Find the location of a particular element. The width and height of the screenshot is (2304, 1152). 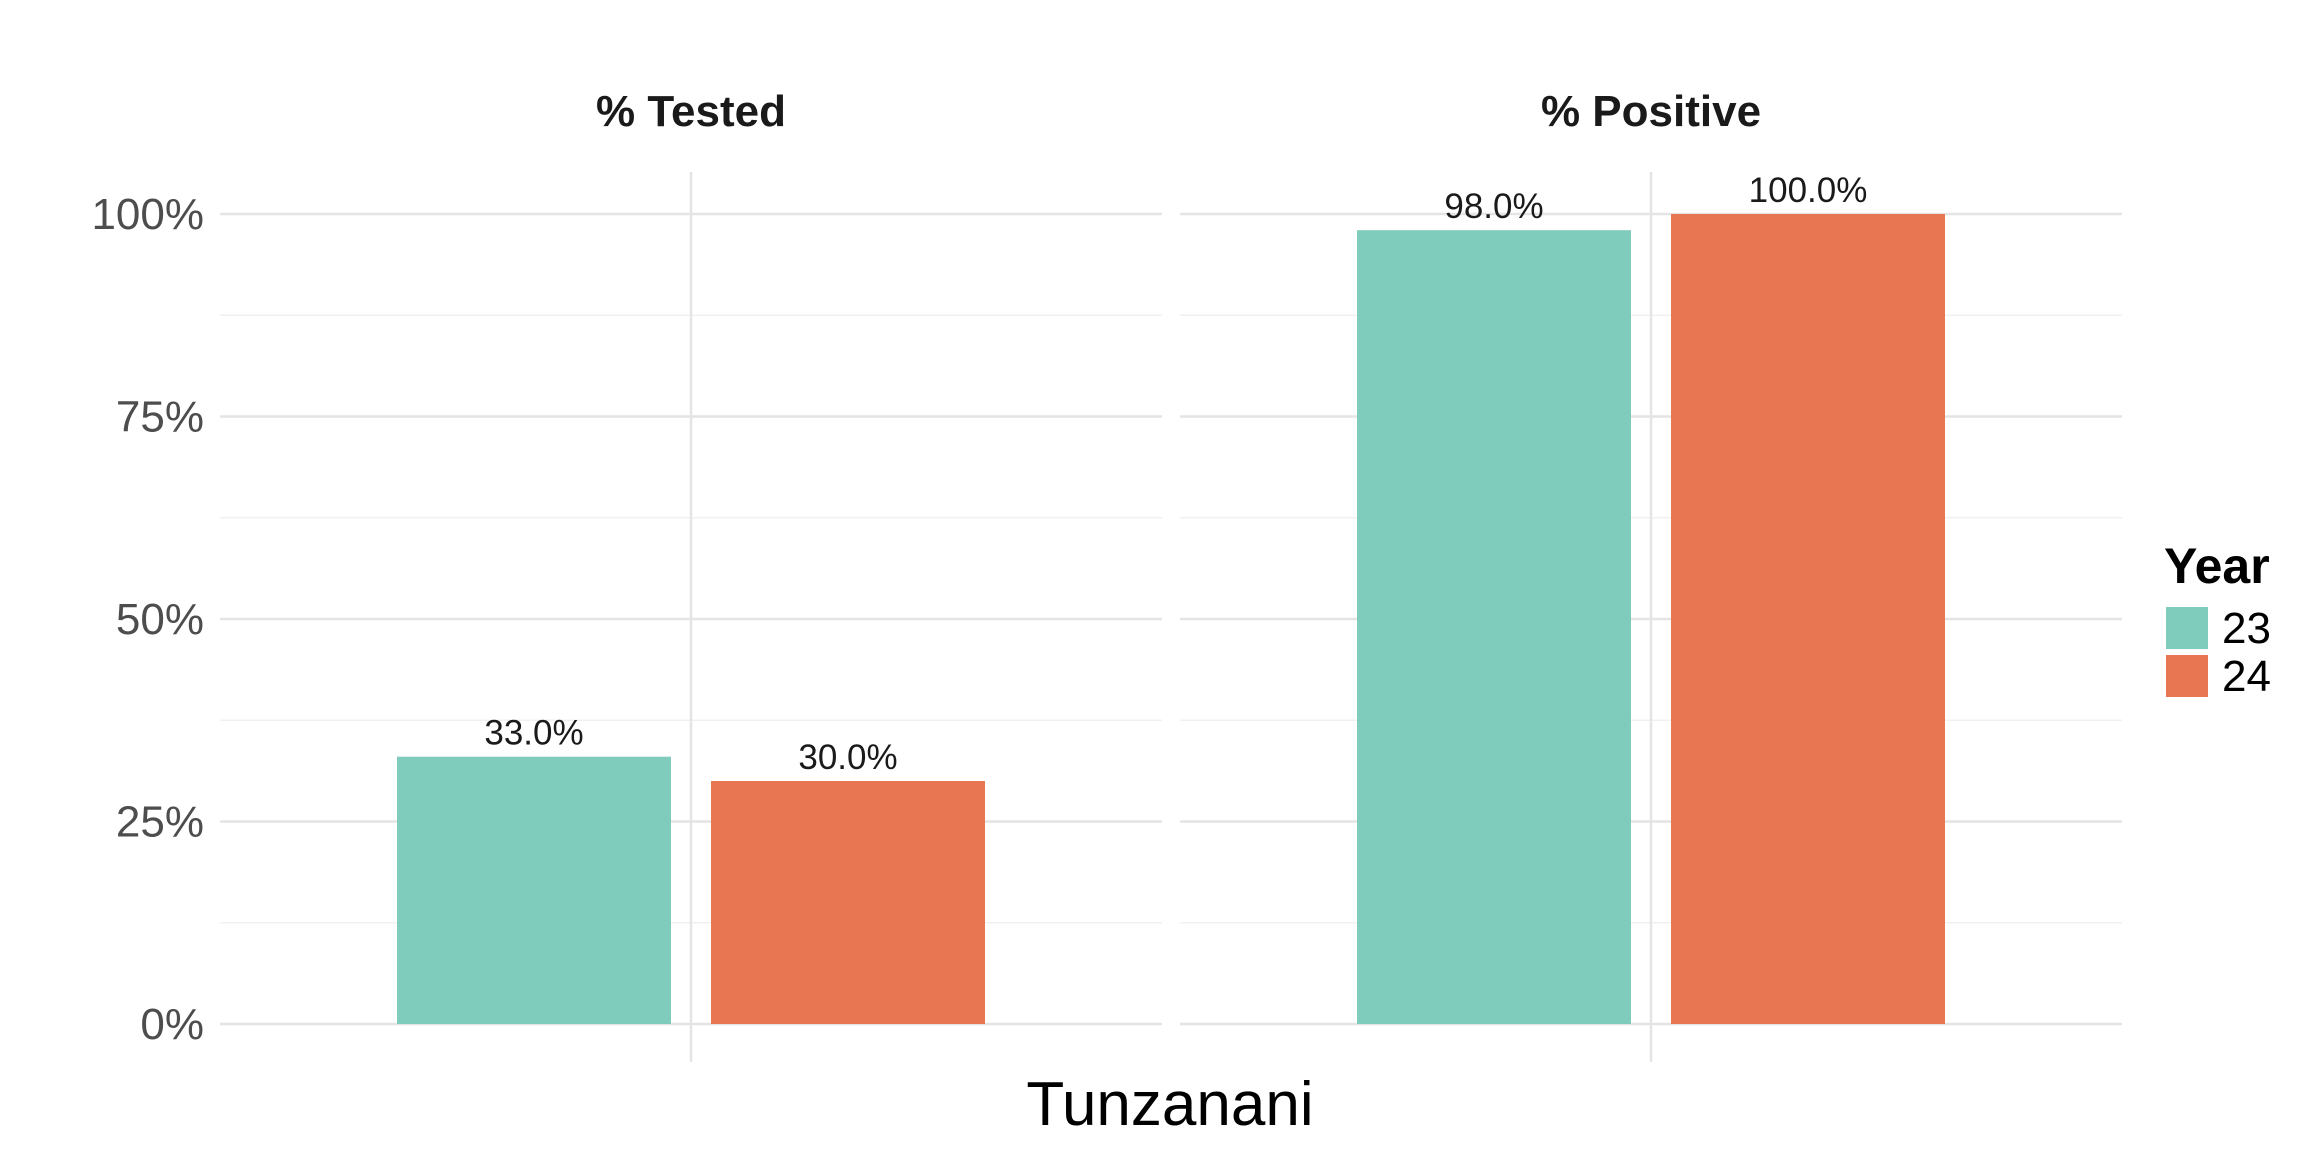

y-tick-label: 75% is located at coordinates (160, 417).